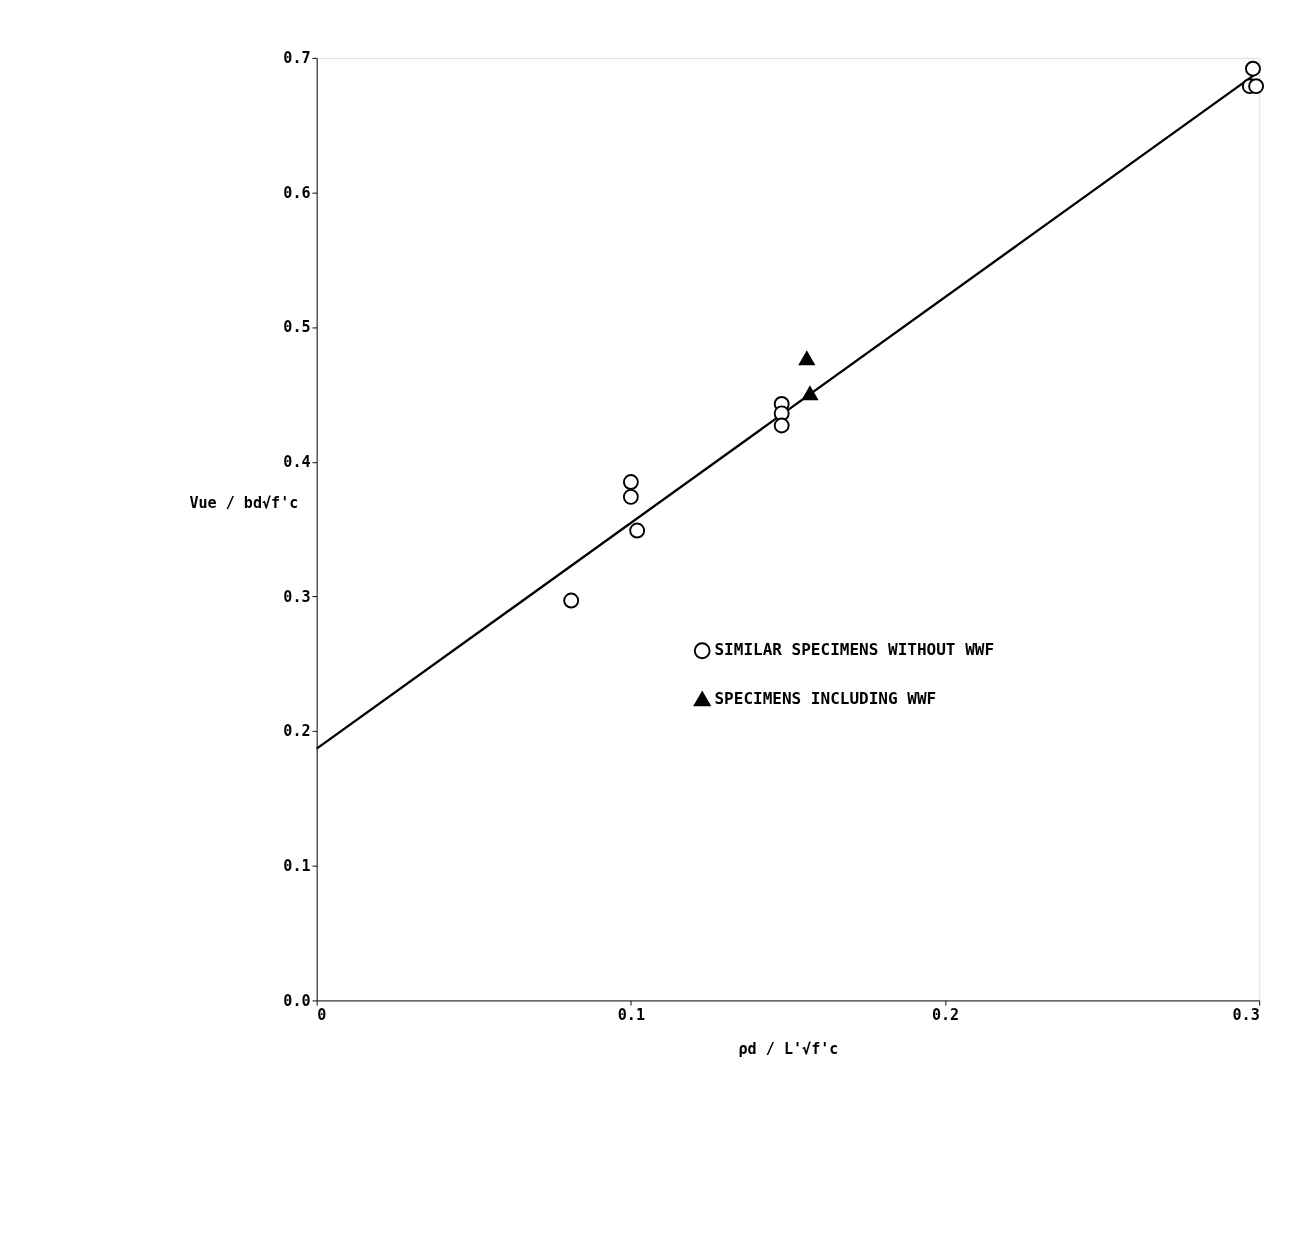 This screenshot has width=1296, height=1236. Describe the element at coordinates (631, 1014) in the screenshot. I see `x-tick-label: 0.1` at that location.